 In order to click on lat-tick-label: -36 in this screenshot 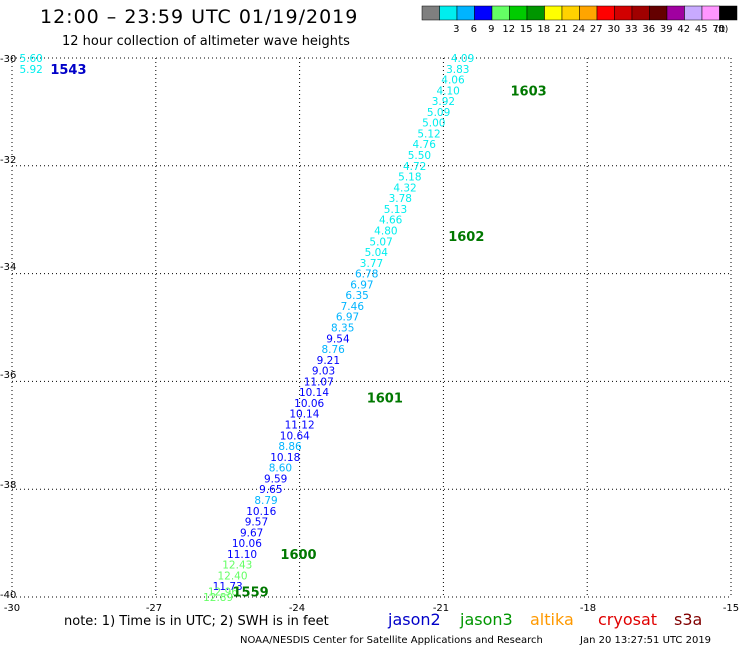, I will do `click(8, 375)`.